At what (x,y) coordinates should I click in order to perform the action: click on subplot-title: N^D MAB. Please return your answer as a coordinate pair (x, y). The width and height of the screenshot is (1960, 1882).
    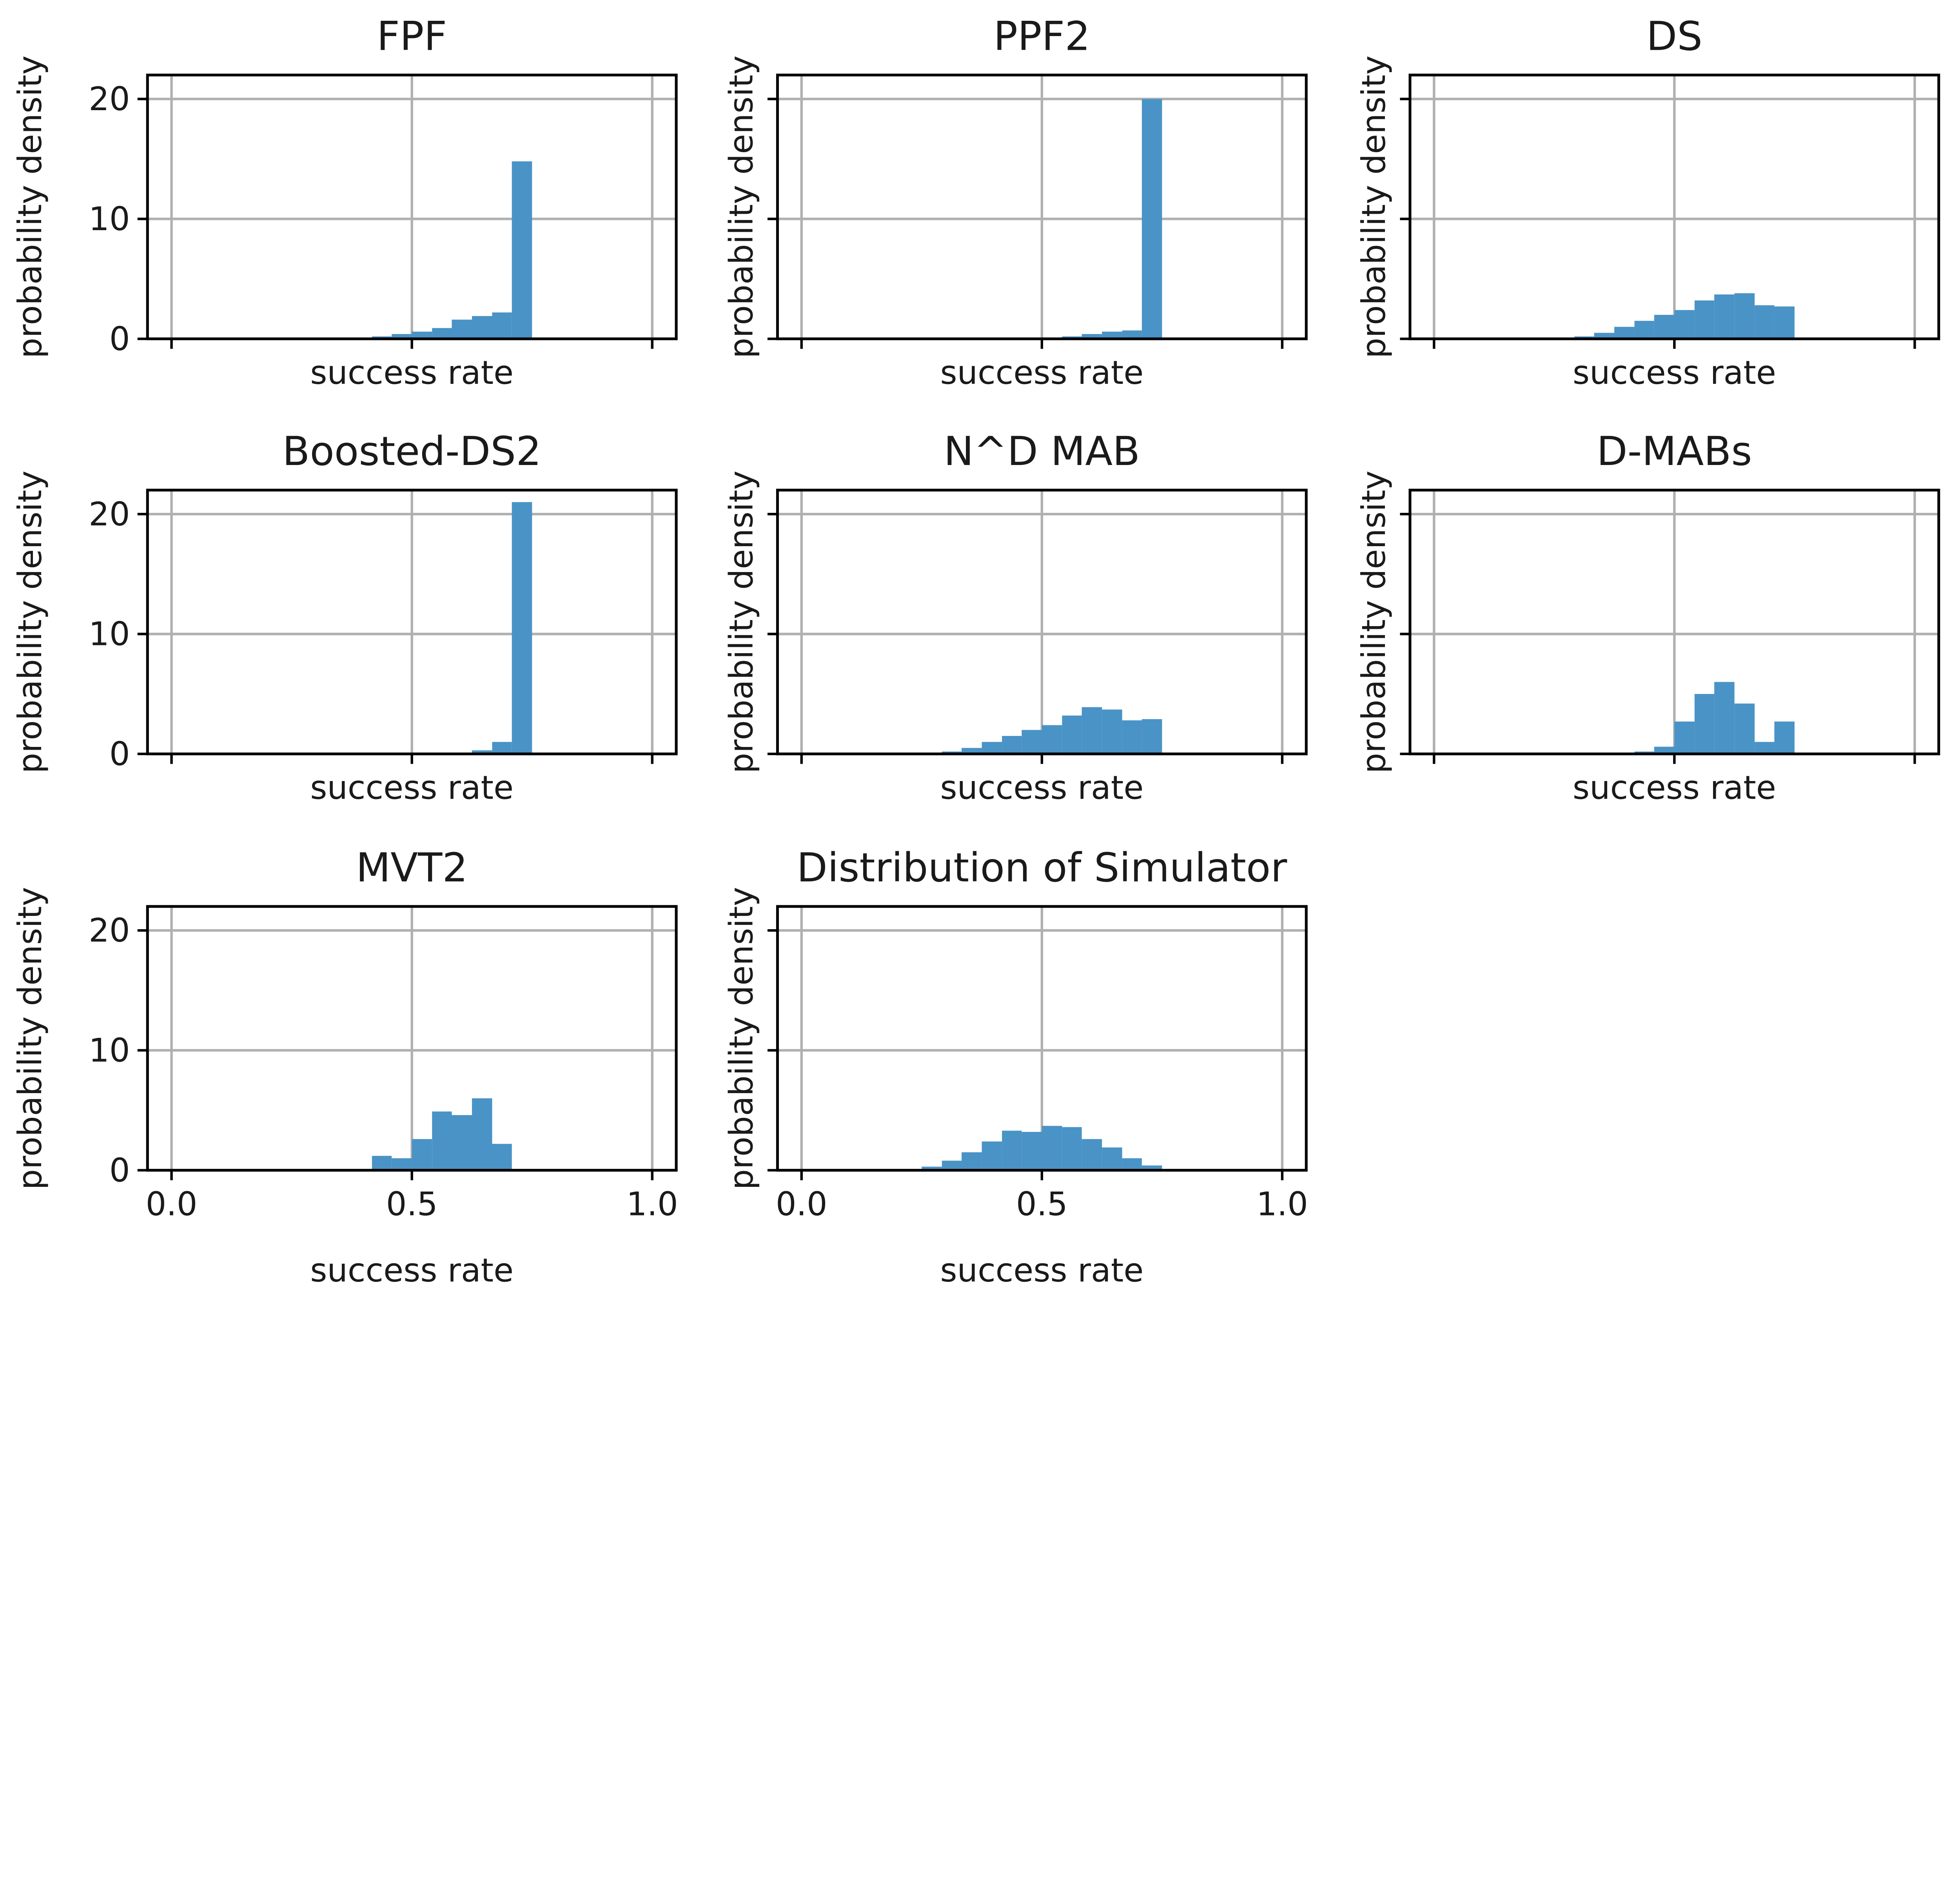
    Looking at the image, I should click on (1042, 451).